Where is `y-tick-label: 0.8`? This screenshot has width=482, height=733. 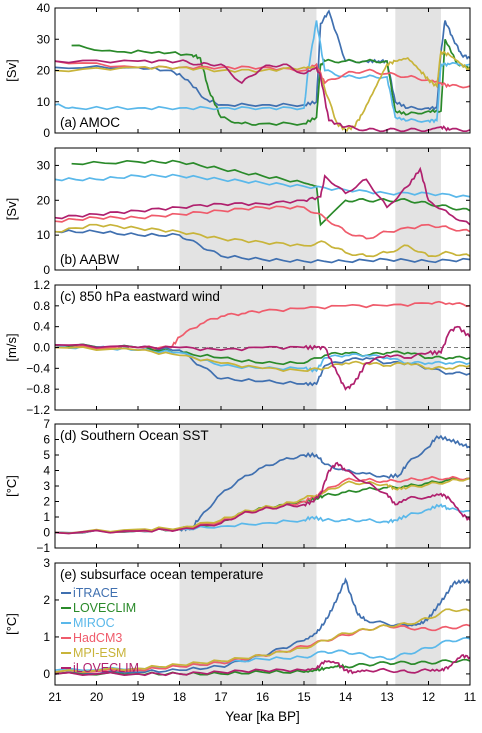
y-tick-label: 0.8 is located at coordinates (41, 306).